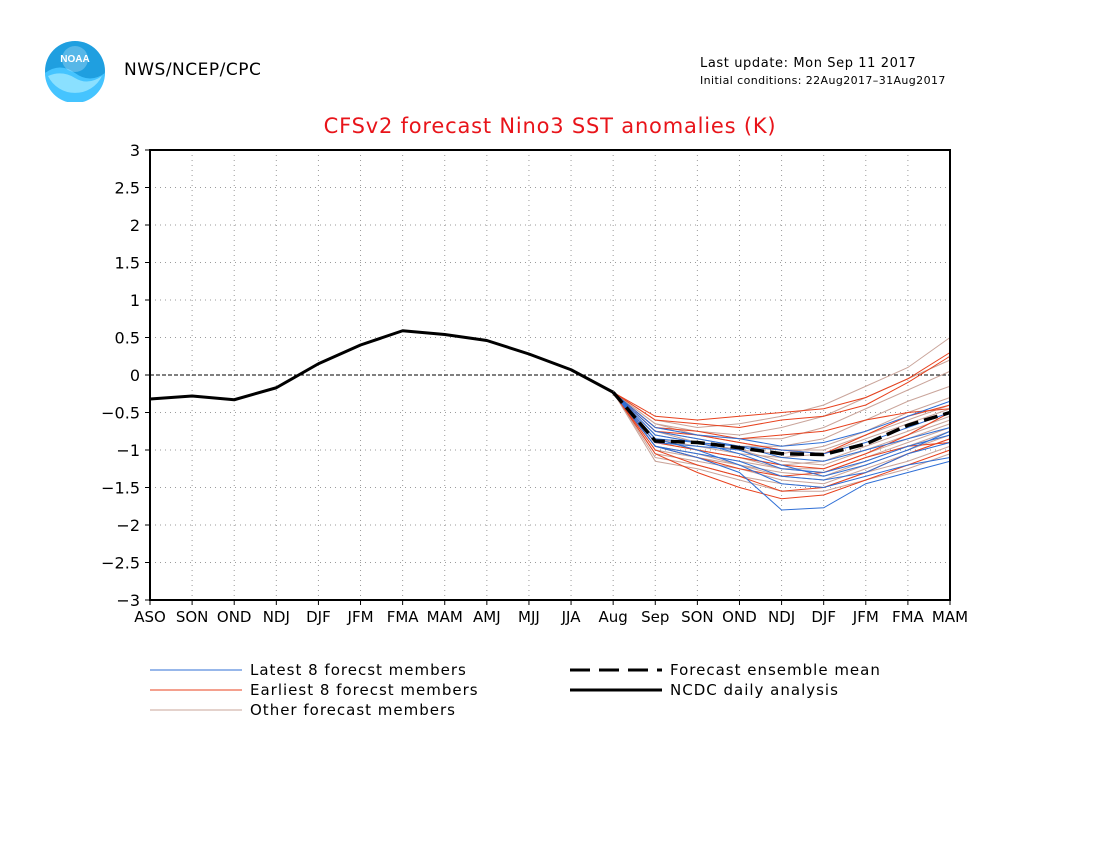 Image resolution: width=1100 pixels, height=850 pixels. I want to click on x-tick-label: MJJ, so click(529, 617).